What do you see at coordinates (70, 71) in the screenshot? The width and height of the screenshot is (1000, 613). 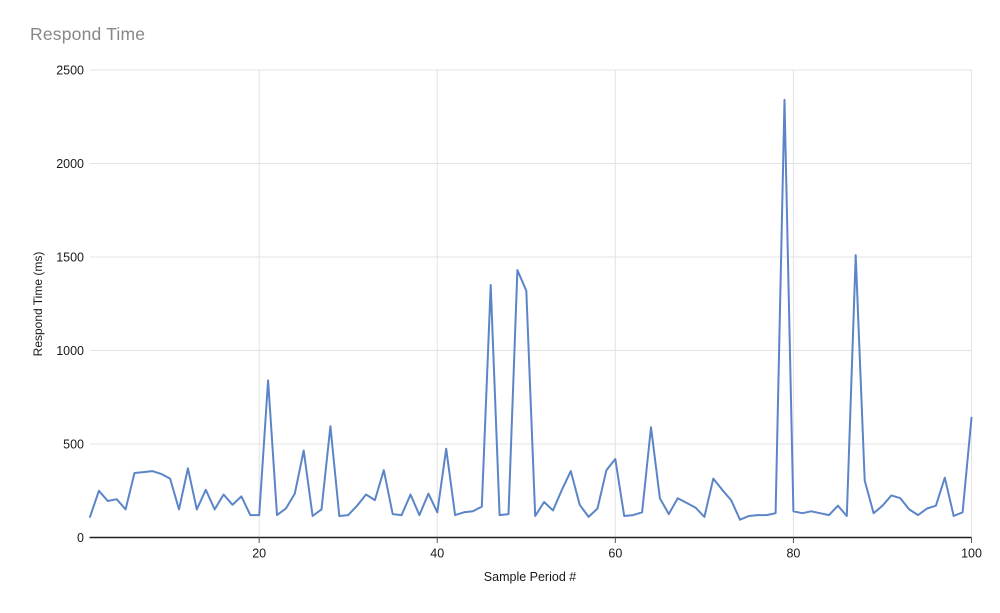 I see `y-tick-label: 2500` at bounding box center [70, 71].